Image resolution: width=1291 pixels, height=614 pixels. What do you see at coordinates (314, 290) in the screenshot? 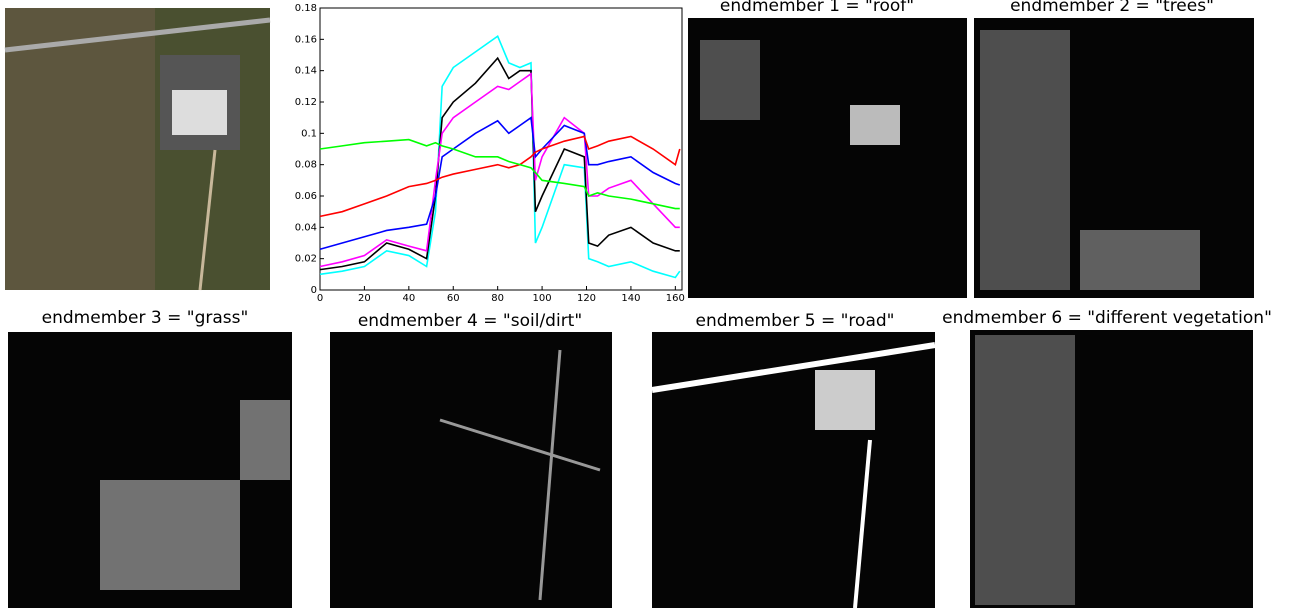
I see `y-tick-label: 0` at bounding box center [314, 290].